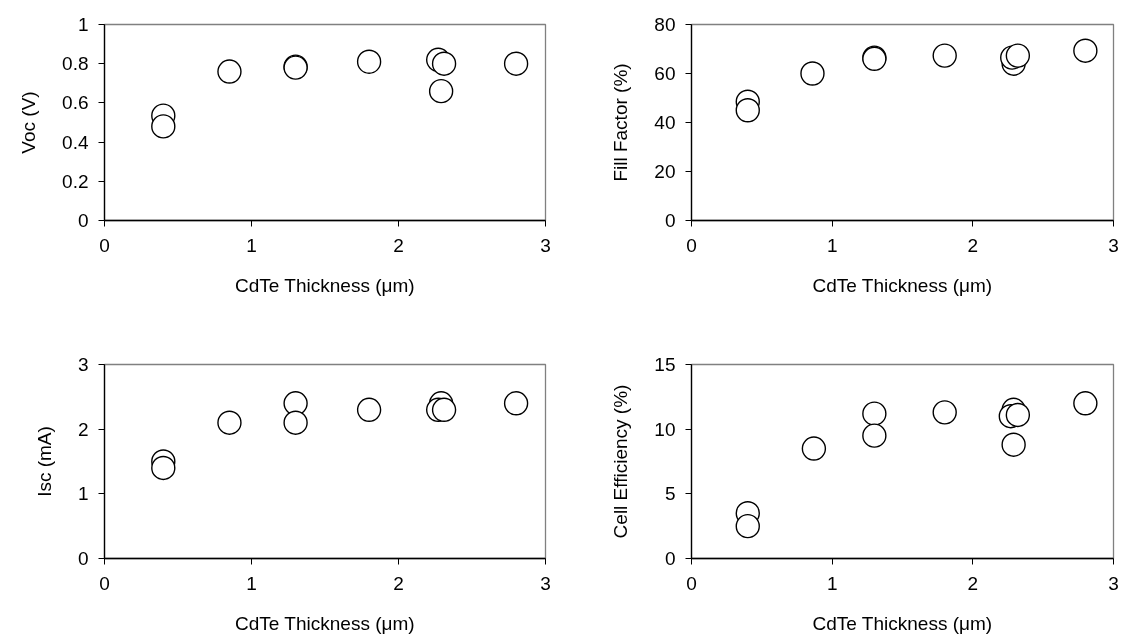 The width and height of the screenshot is (1130, 644). I want to click on y-tick-label: 3, so click(83, 364).